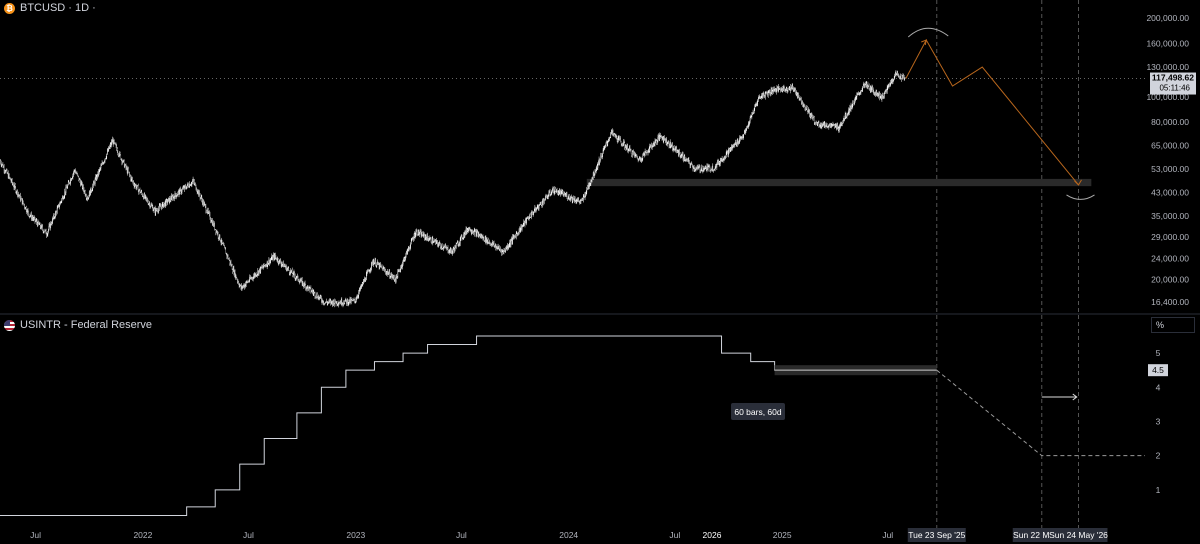  I want to click on price-tick-label: 100,000.00, so click(1167, 97).